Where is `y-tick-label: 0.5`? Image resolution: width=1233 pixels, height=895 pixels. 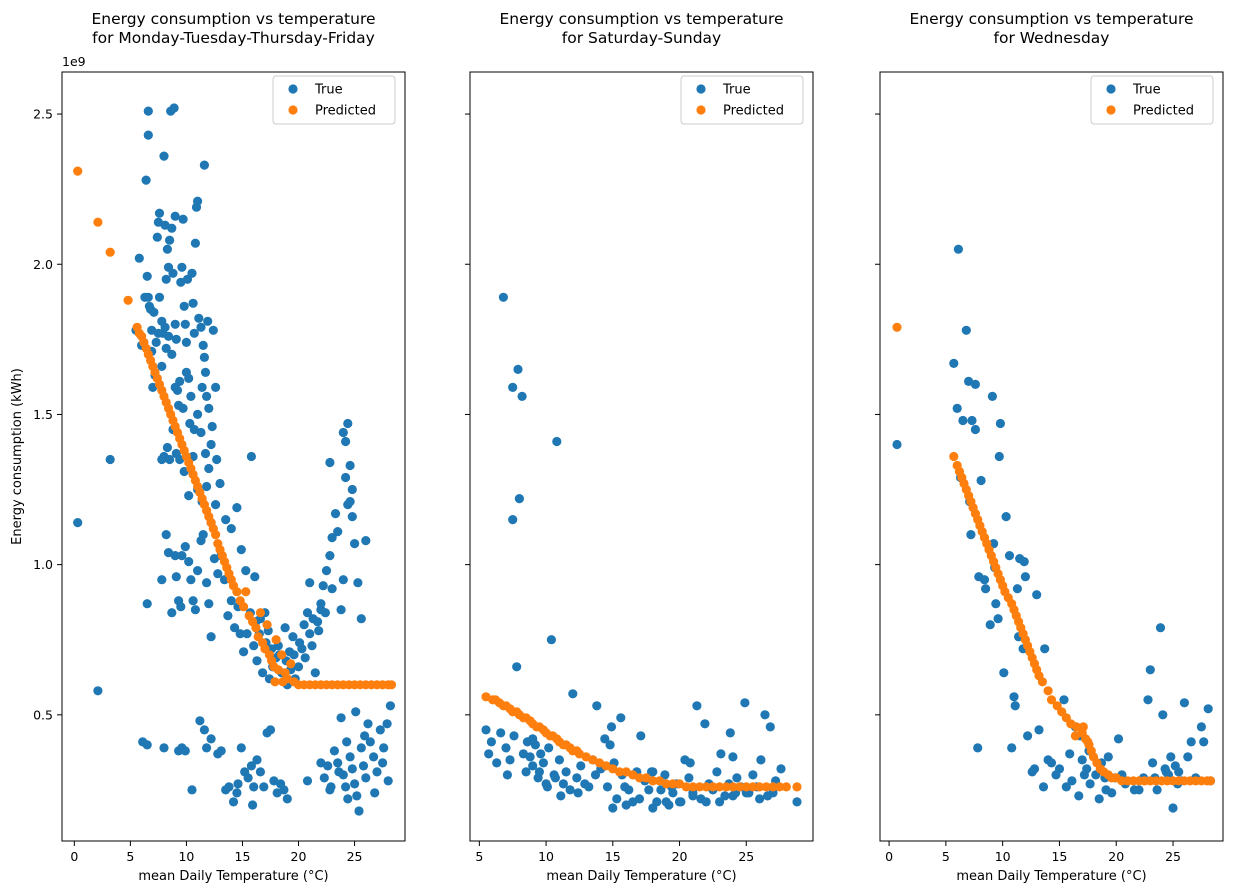 y-tick-label: 0.5 is located at coordinates (43, 714).